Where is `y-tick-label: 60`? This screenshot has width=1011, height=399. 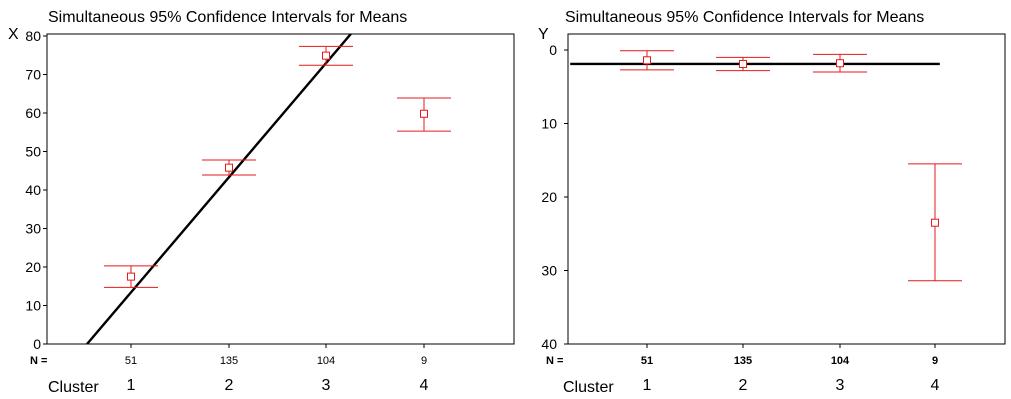
y-tick-label: 60 is located at coordinates (33, 113).